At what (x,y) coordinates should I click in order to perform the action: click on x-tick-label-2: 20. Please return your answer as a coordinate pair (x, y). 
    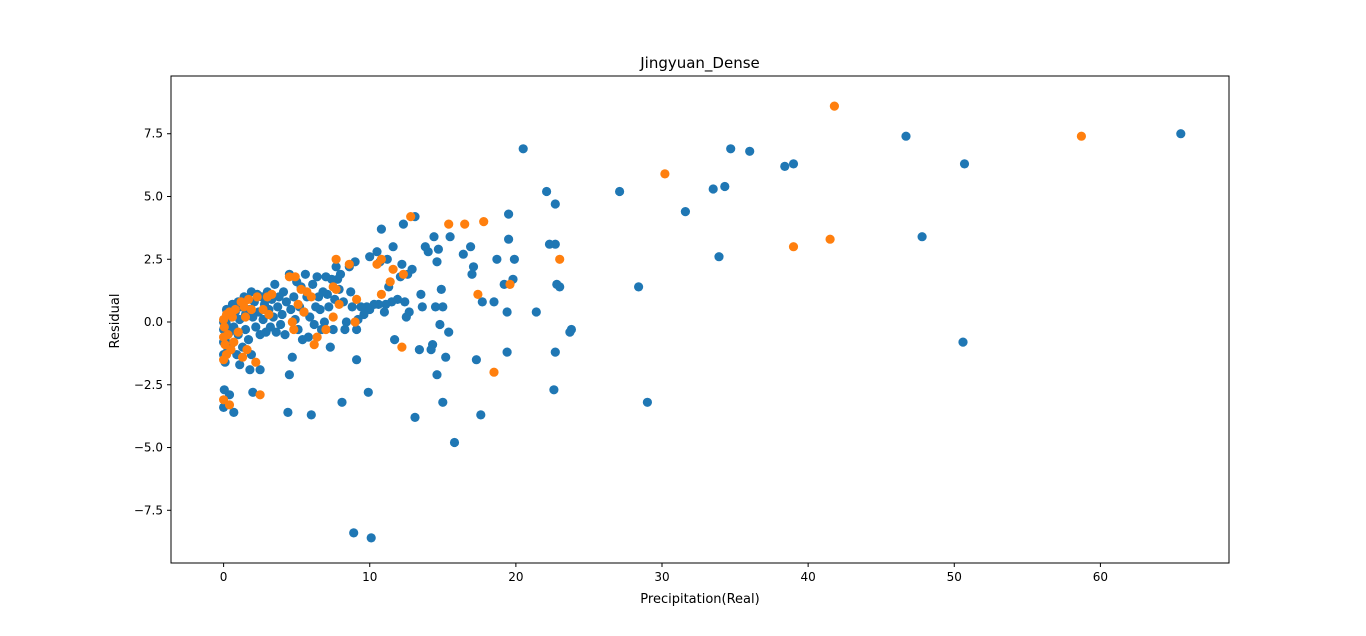
    Looking at the image, I should click on (515, 577).